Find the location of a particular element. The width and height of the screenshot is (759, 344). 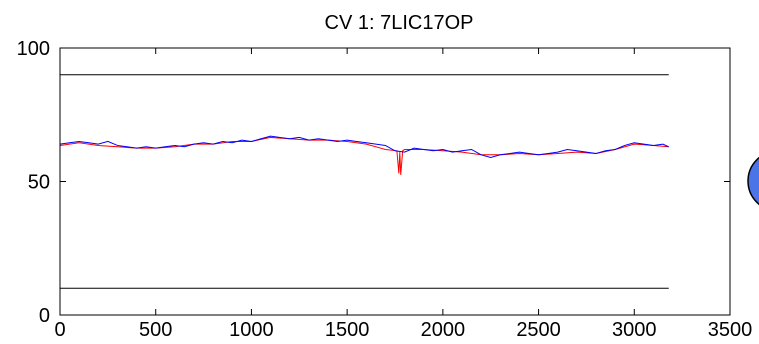

chart-title: CV 1: 7LIC17OP is located at coordinates (399, 23).